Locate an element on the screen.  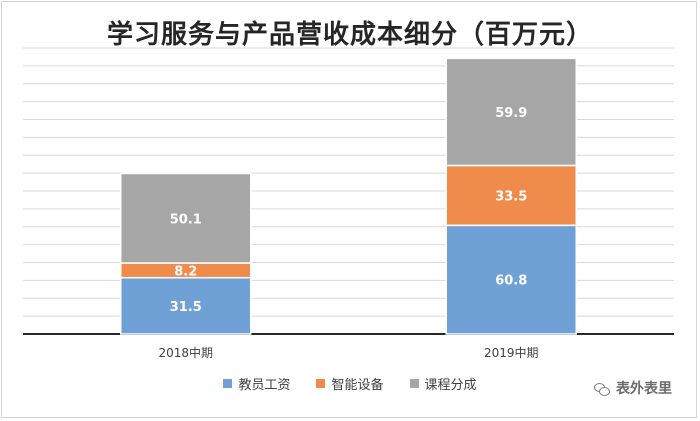
legend: 教员工资 智能设备 课程分成 is located at coordinates (350, 383).